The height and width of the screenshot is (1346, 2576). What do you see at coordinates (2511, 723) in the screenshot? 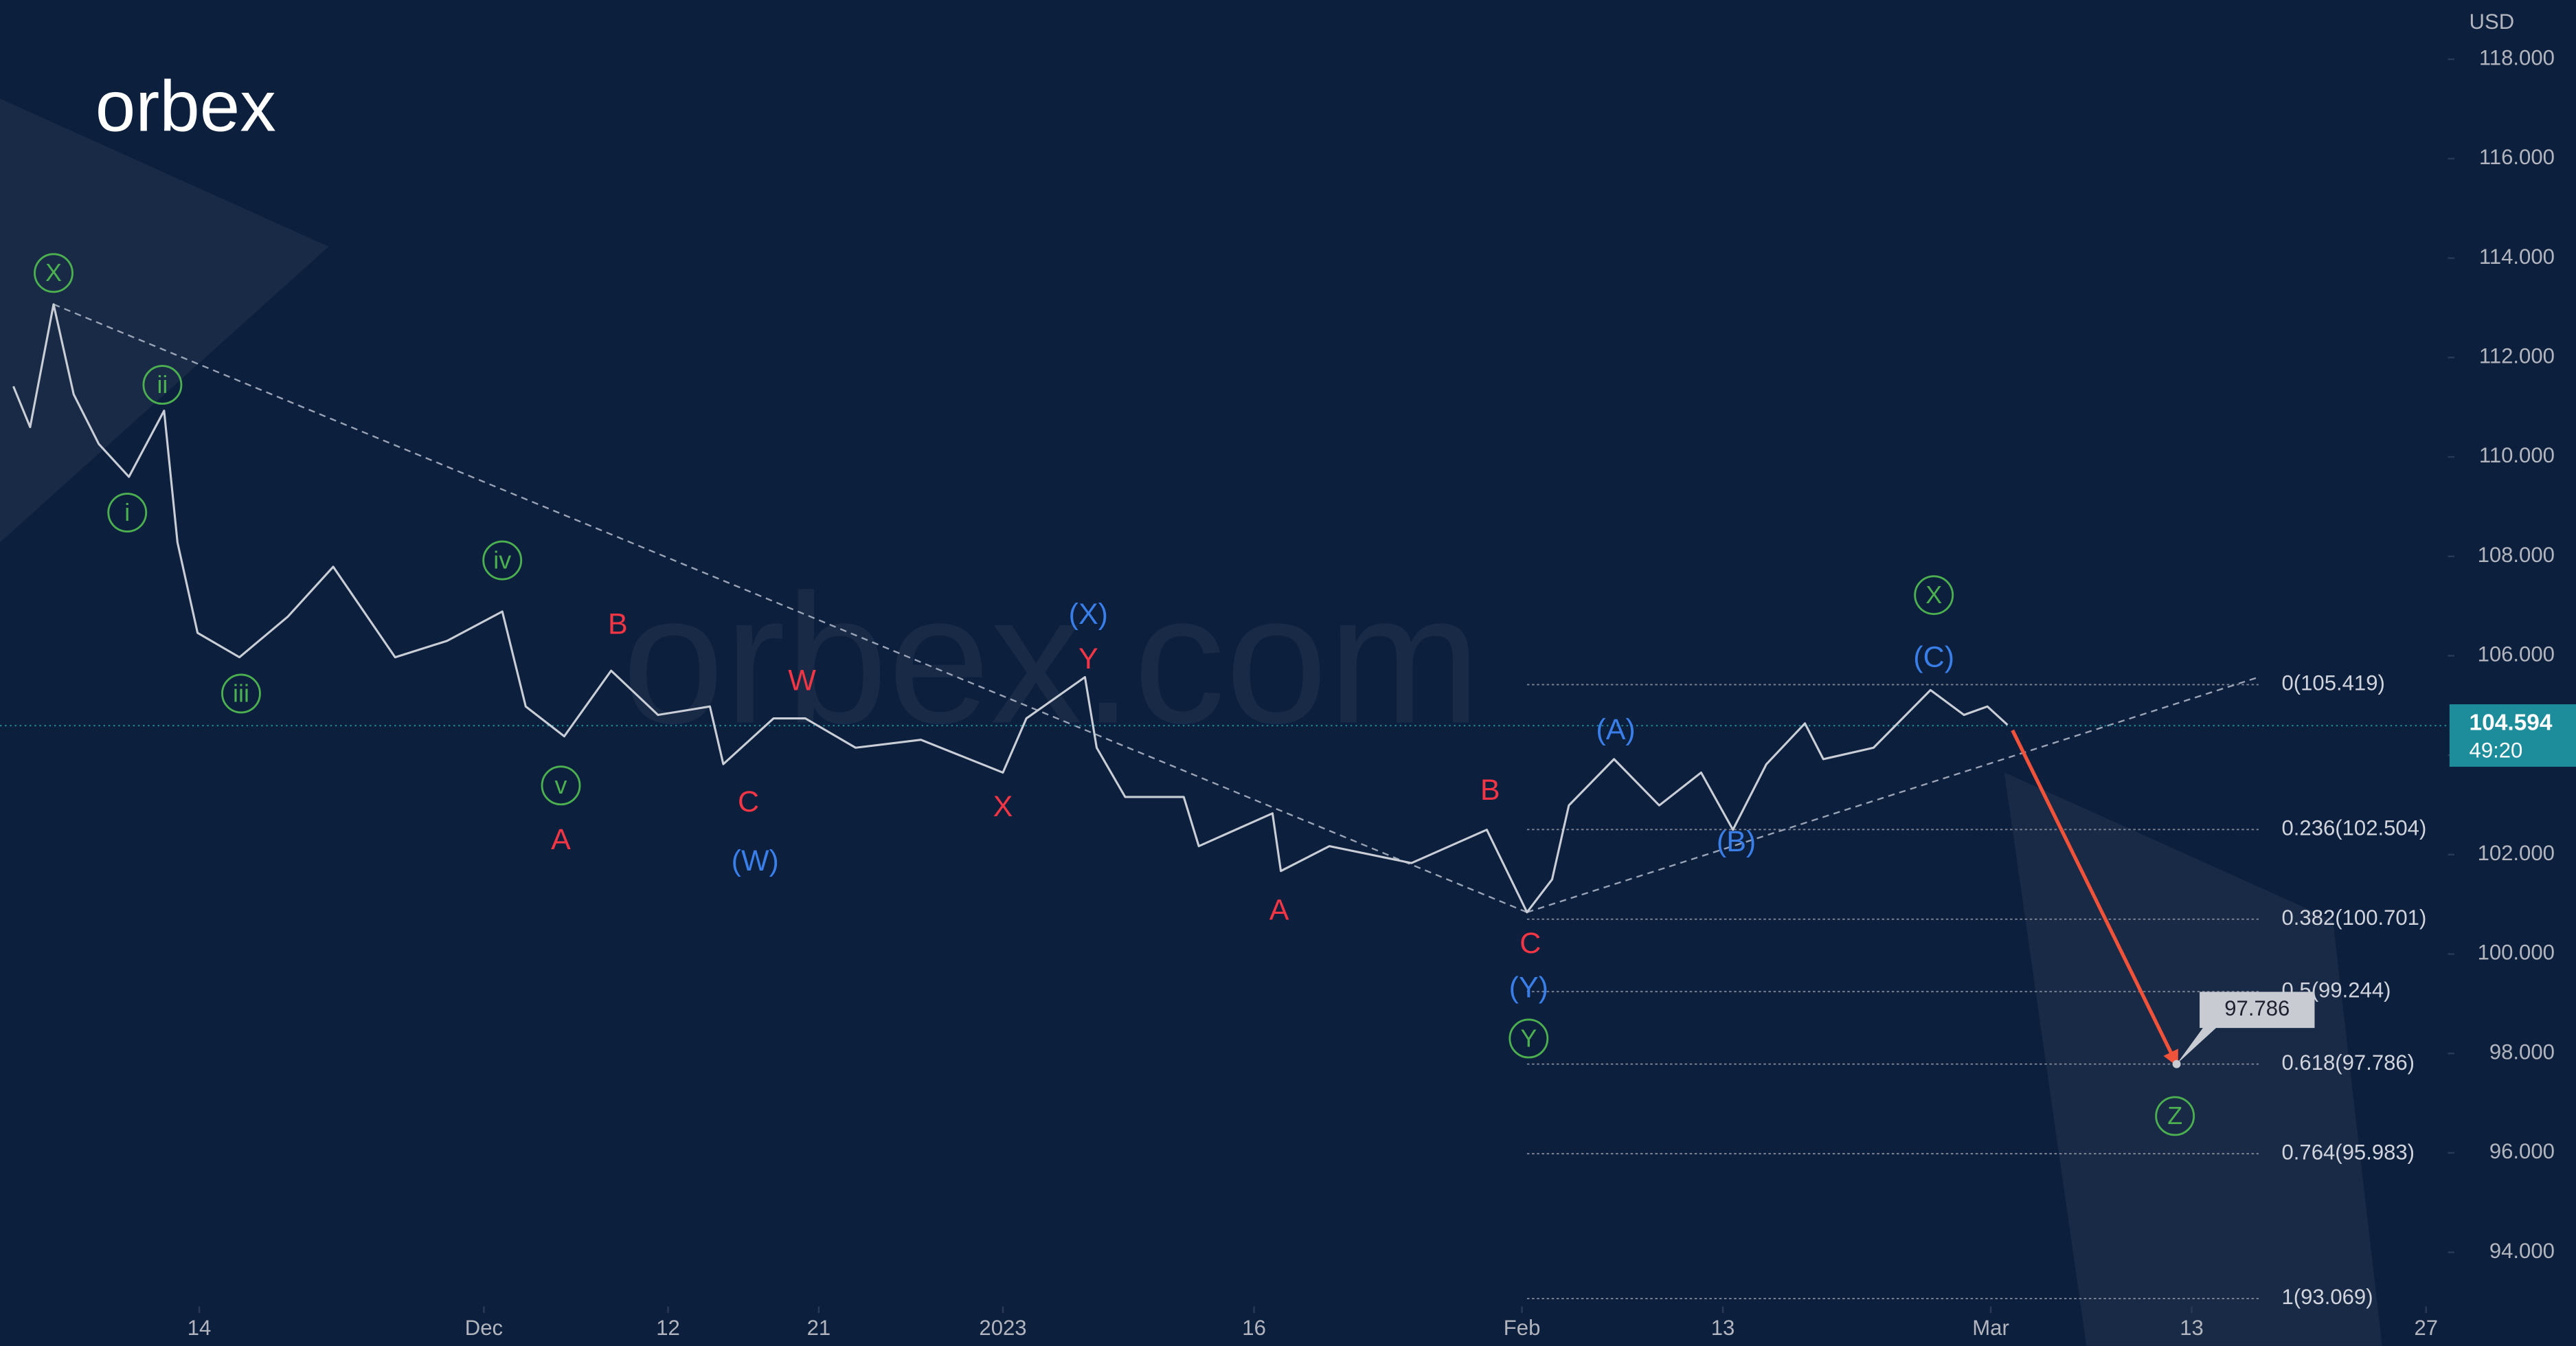
I see `price-tag-label: 104.594` at bounding box center [2511, 723].